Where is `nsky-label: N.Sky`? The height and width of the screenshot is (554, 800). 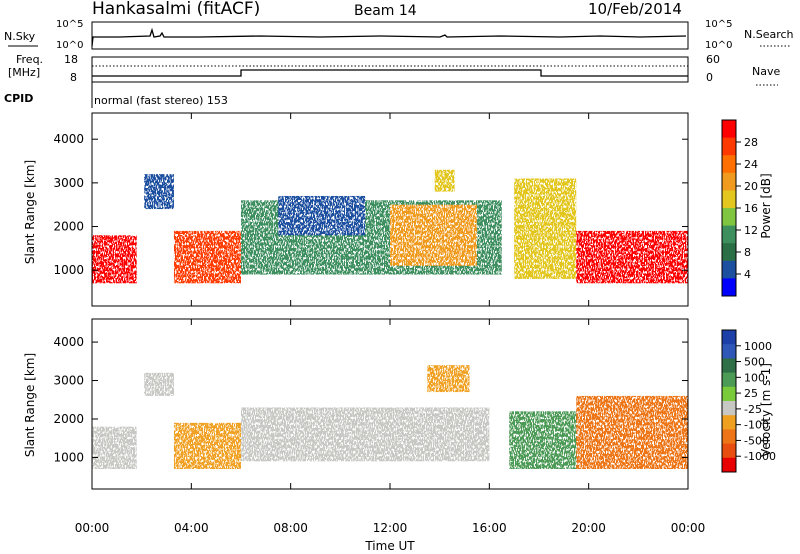 nsky-label: N.Sky is located at coordinates (20, 36).